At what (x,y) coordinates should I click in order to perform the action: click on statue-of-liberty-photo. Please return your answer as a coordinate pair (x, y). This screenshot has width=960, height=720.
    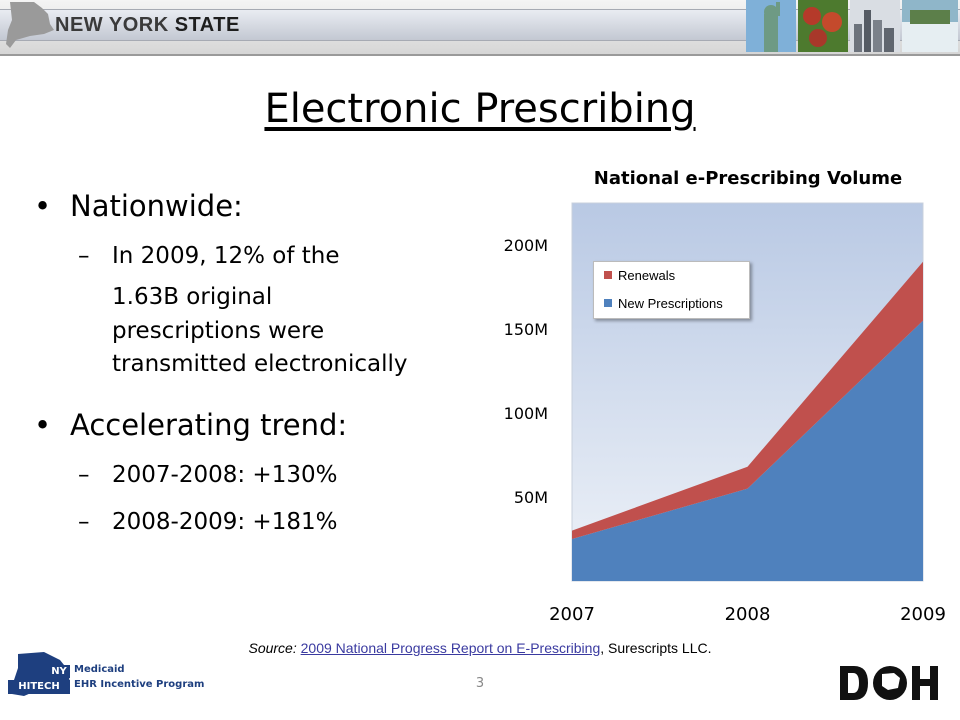
    Looking at the image, I should click on (771, 26).